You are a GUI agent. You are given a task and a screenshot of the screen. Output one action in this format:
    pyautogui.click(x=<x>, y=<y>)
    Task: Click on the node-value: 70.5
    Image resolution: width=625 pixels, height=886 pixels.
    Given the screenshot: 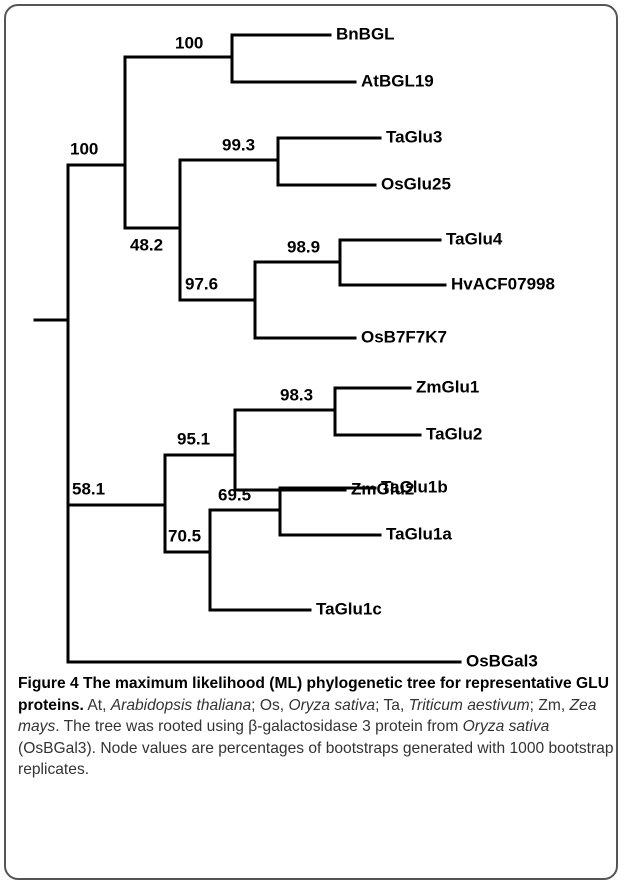 What is the action you would take?
    pyautogui.click(x=184, y=535)
    